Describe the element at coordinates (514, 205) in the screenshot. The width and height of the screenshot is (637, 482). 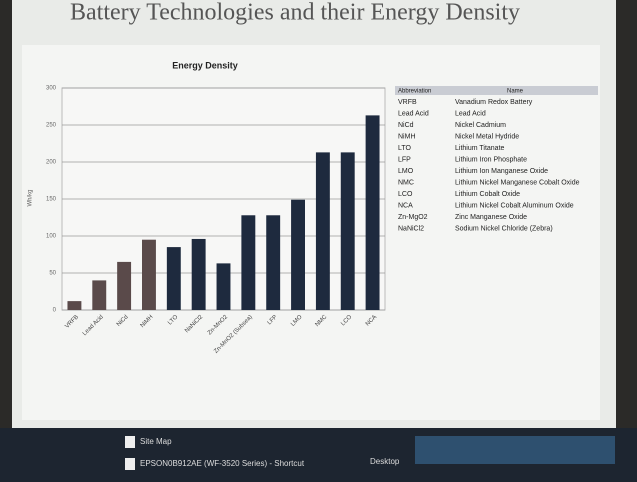
I see `table-cell: Lithium Nickel Cobalt Aluminum Oxide` at that location.